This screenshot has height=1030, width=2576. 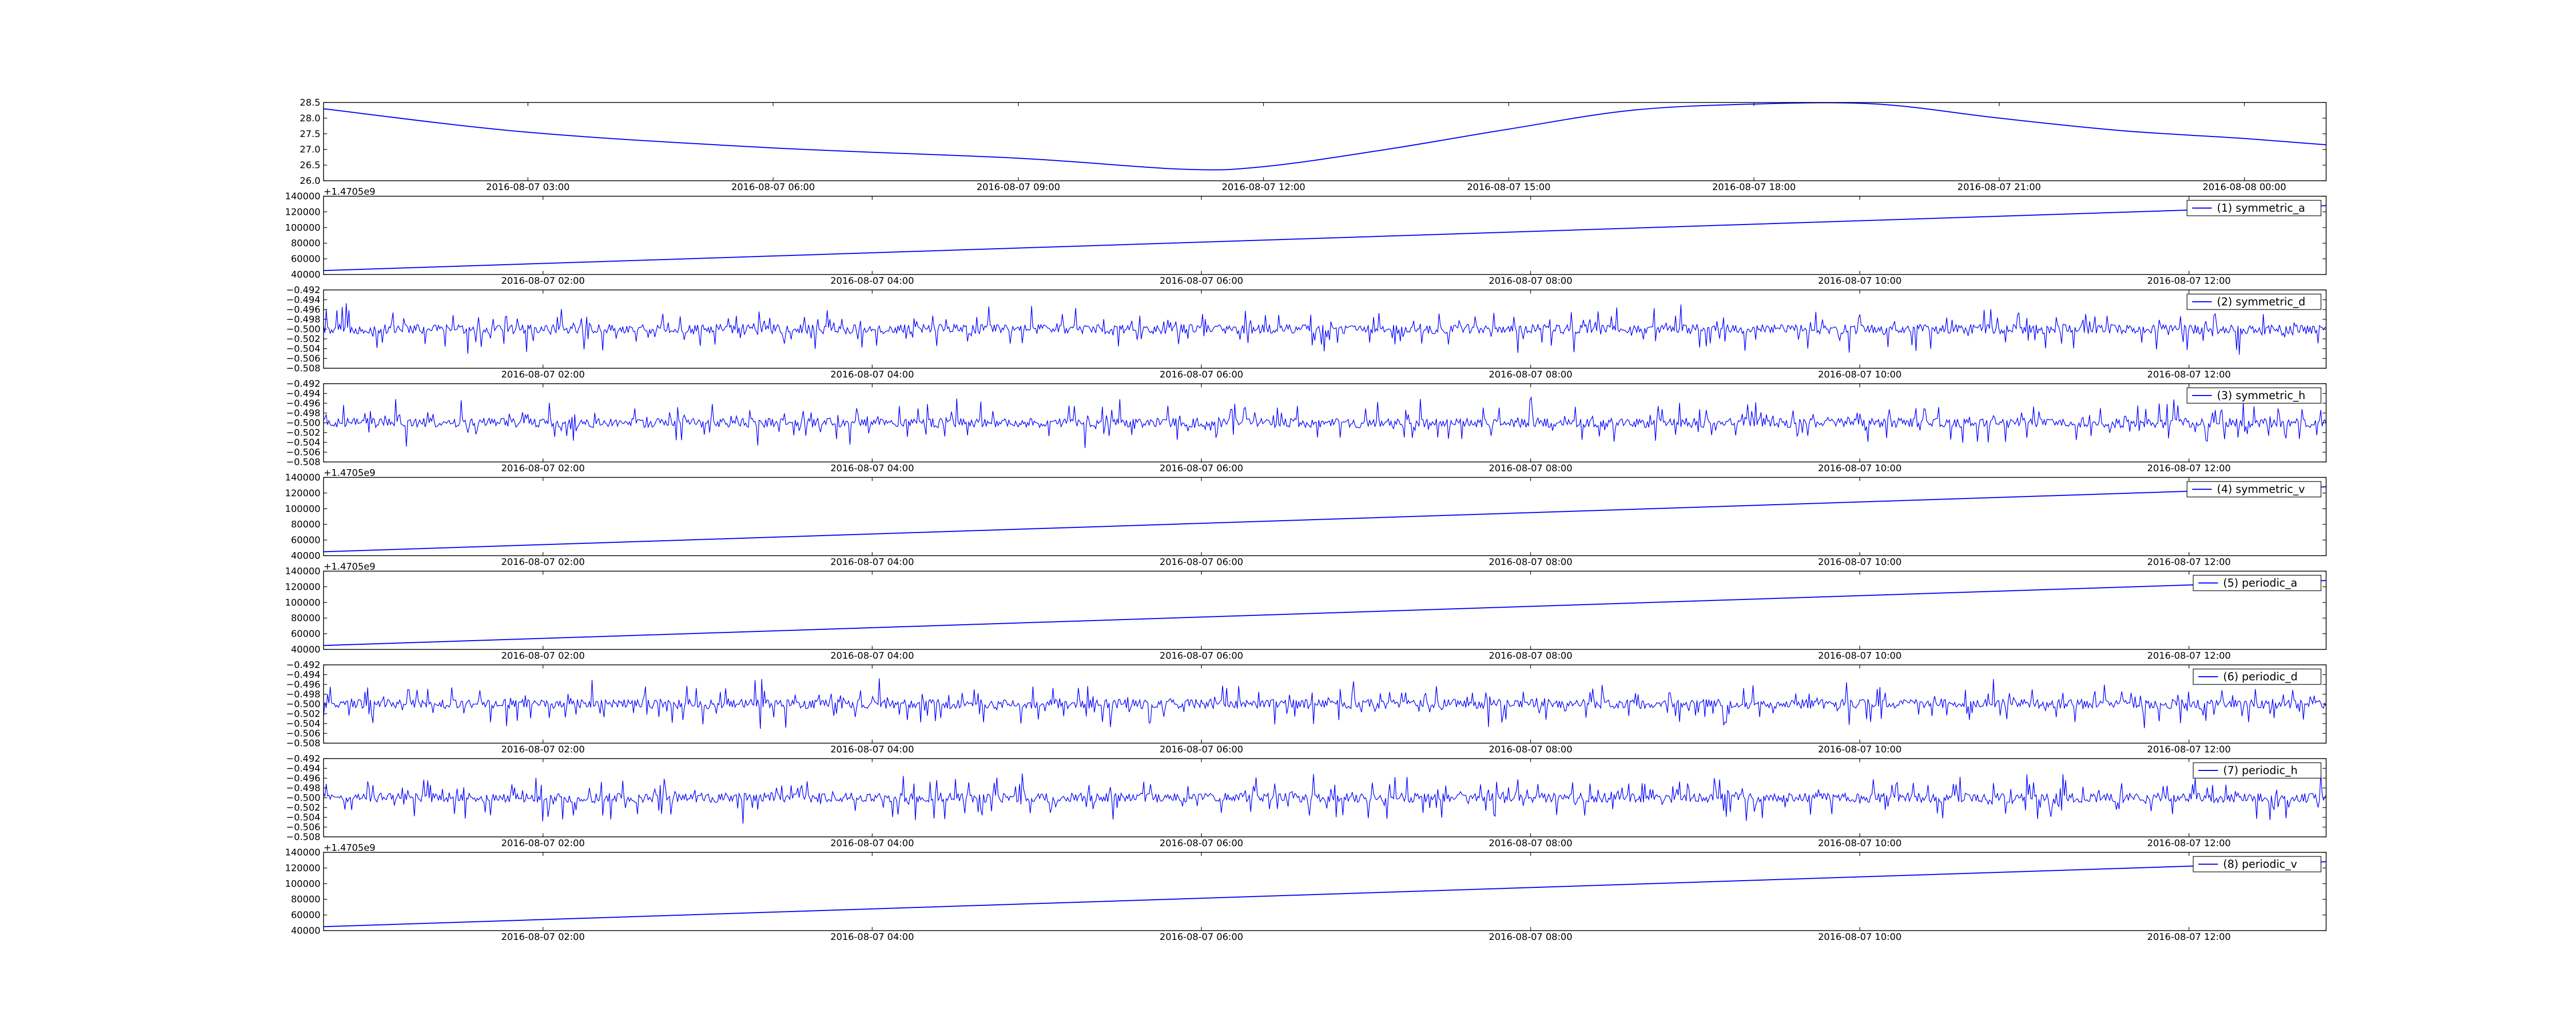 I want to click on legend: (6) periodic_d, so click(x=2257, y=676).